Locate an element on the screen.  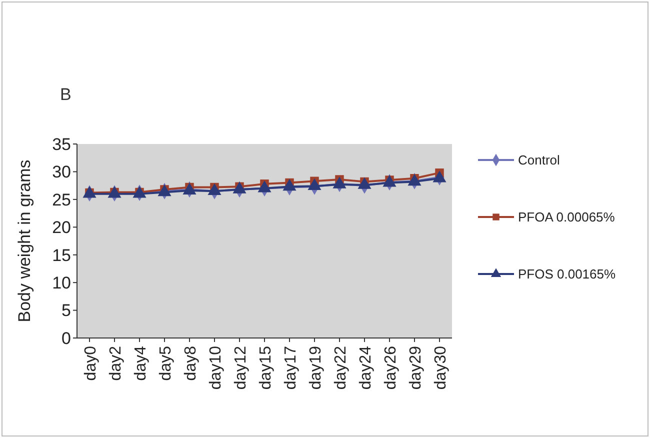
x-tick-label: day30 is located at coordinates (441, 368).